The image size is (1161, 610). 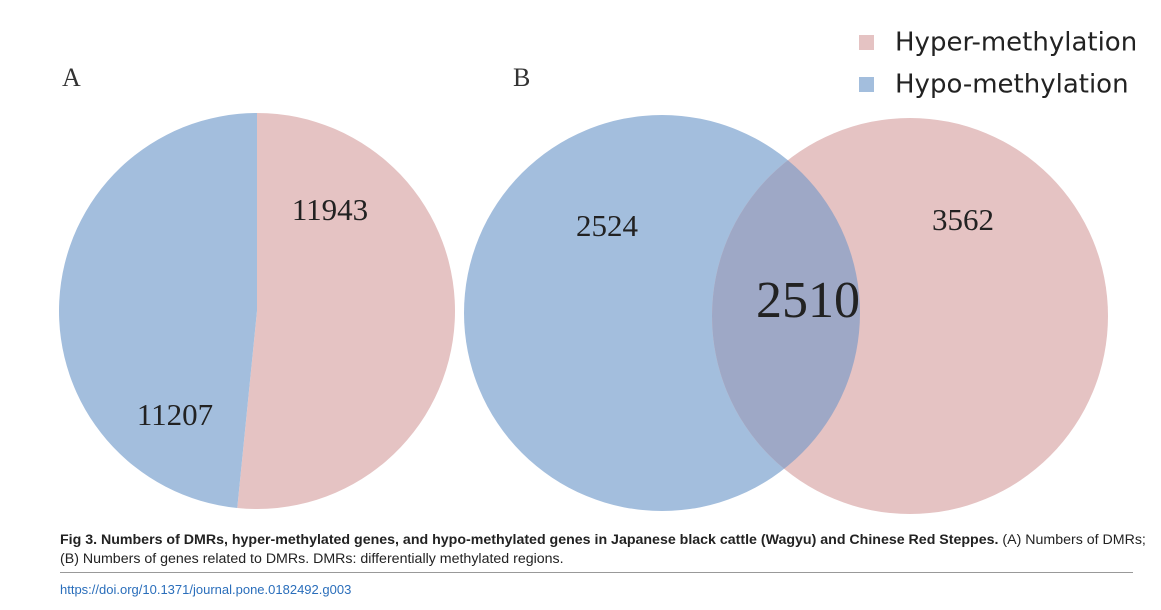 I want to click on slice-label: 11943, so click(x=330, y=209).